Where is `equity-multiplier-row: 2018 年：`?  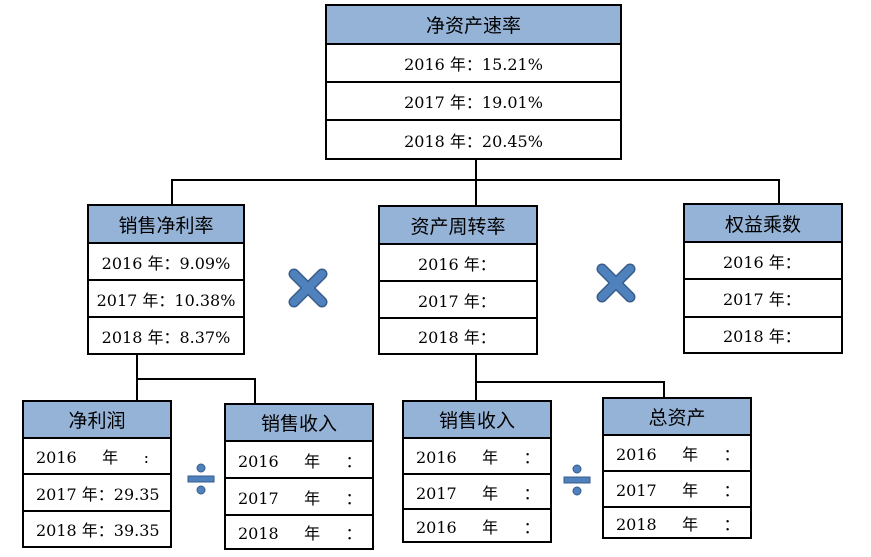 equity-multiplier-row: 2018 年： is located at coordinates (762, 336).